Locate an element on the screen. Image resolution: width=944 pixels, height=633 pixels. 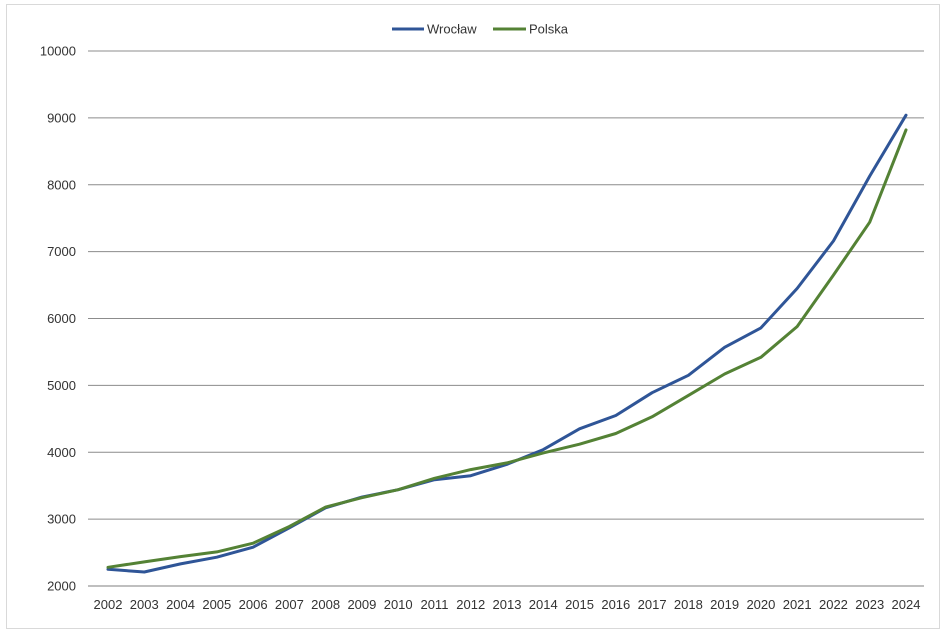
y-tick-label: 10000 is located at coordinates (58, 51).